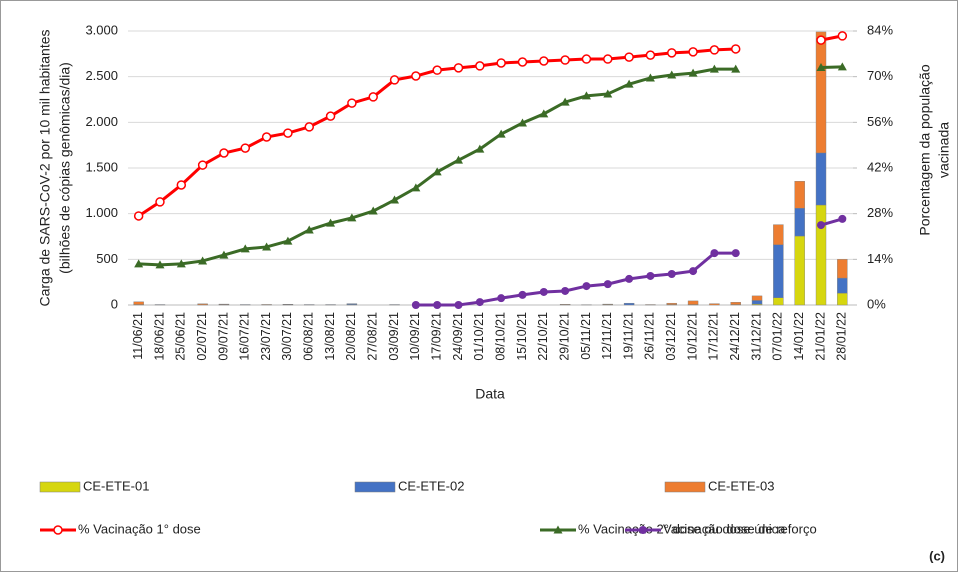 This screenshot has height=572, width=958. Describe the element at coordinates (522, 336) in the screenshot. I see `x-tick-label: 15/10/21` at that location.